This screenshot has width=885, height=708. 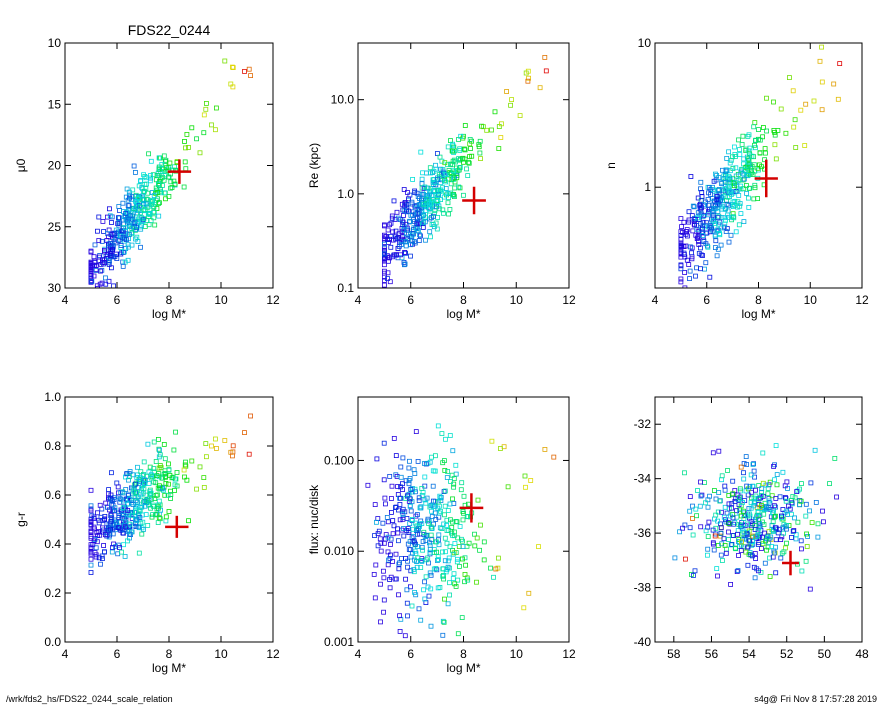 I want to click on x-tick-label: 10, so click(x=221, y=654).